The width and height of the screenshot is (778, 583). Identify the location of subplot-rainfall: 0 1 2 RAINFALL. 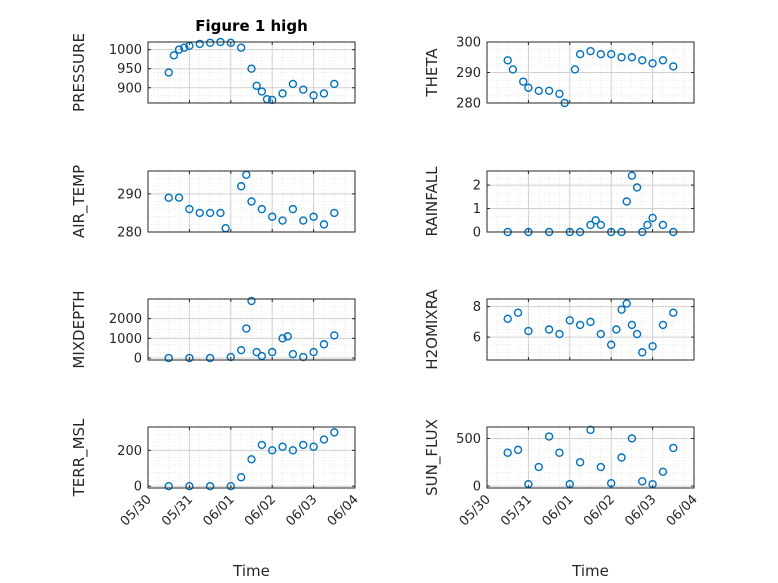
(559, 203).